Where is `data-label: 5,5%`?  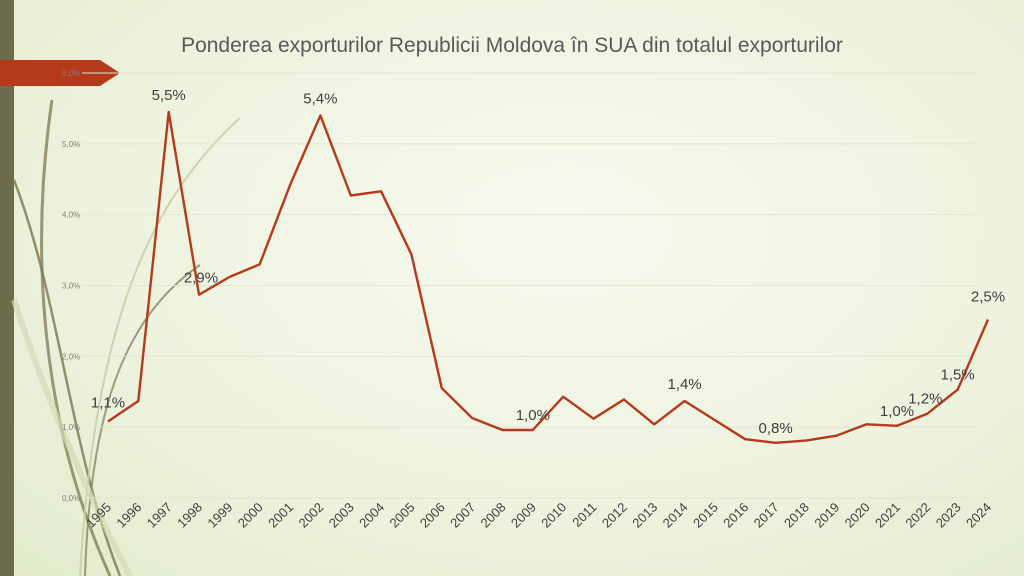
data-label: 5,5% is located at coordinates (169, 95).